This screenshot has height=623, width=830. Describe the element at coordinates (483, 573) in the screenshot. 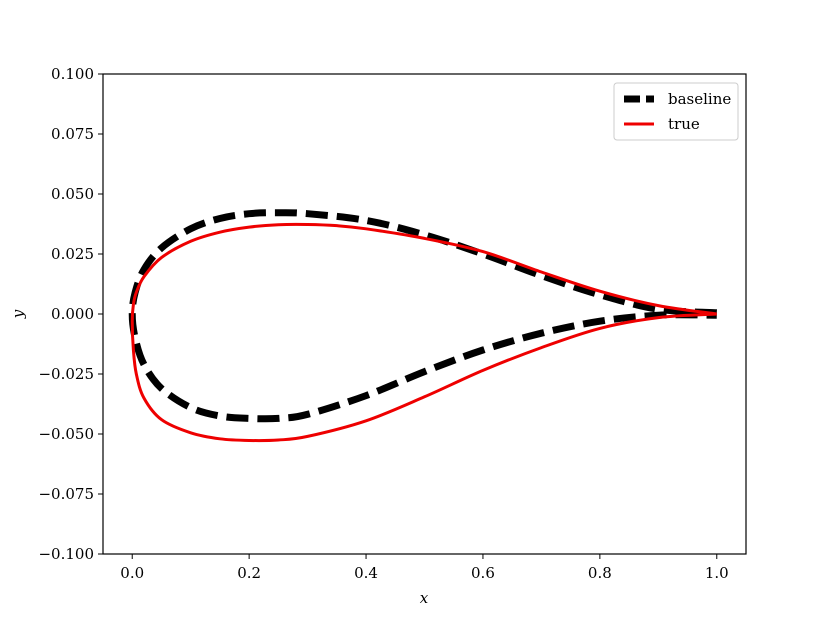

I see `x-tick-label: 0.6` at that location.